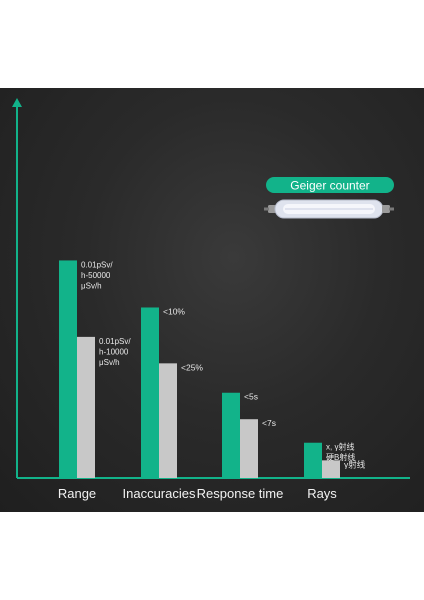  I want to click on category-label-range: Range, so click(77, 493).